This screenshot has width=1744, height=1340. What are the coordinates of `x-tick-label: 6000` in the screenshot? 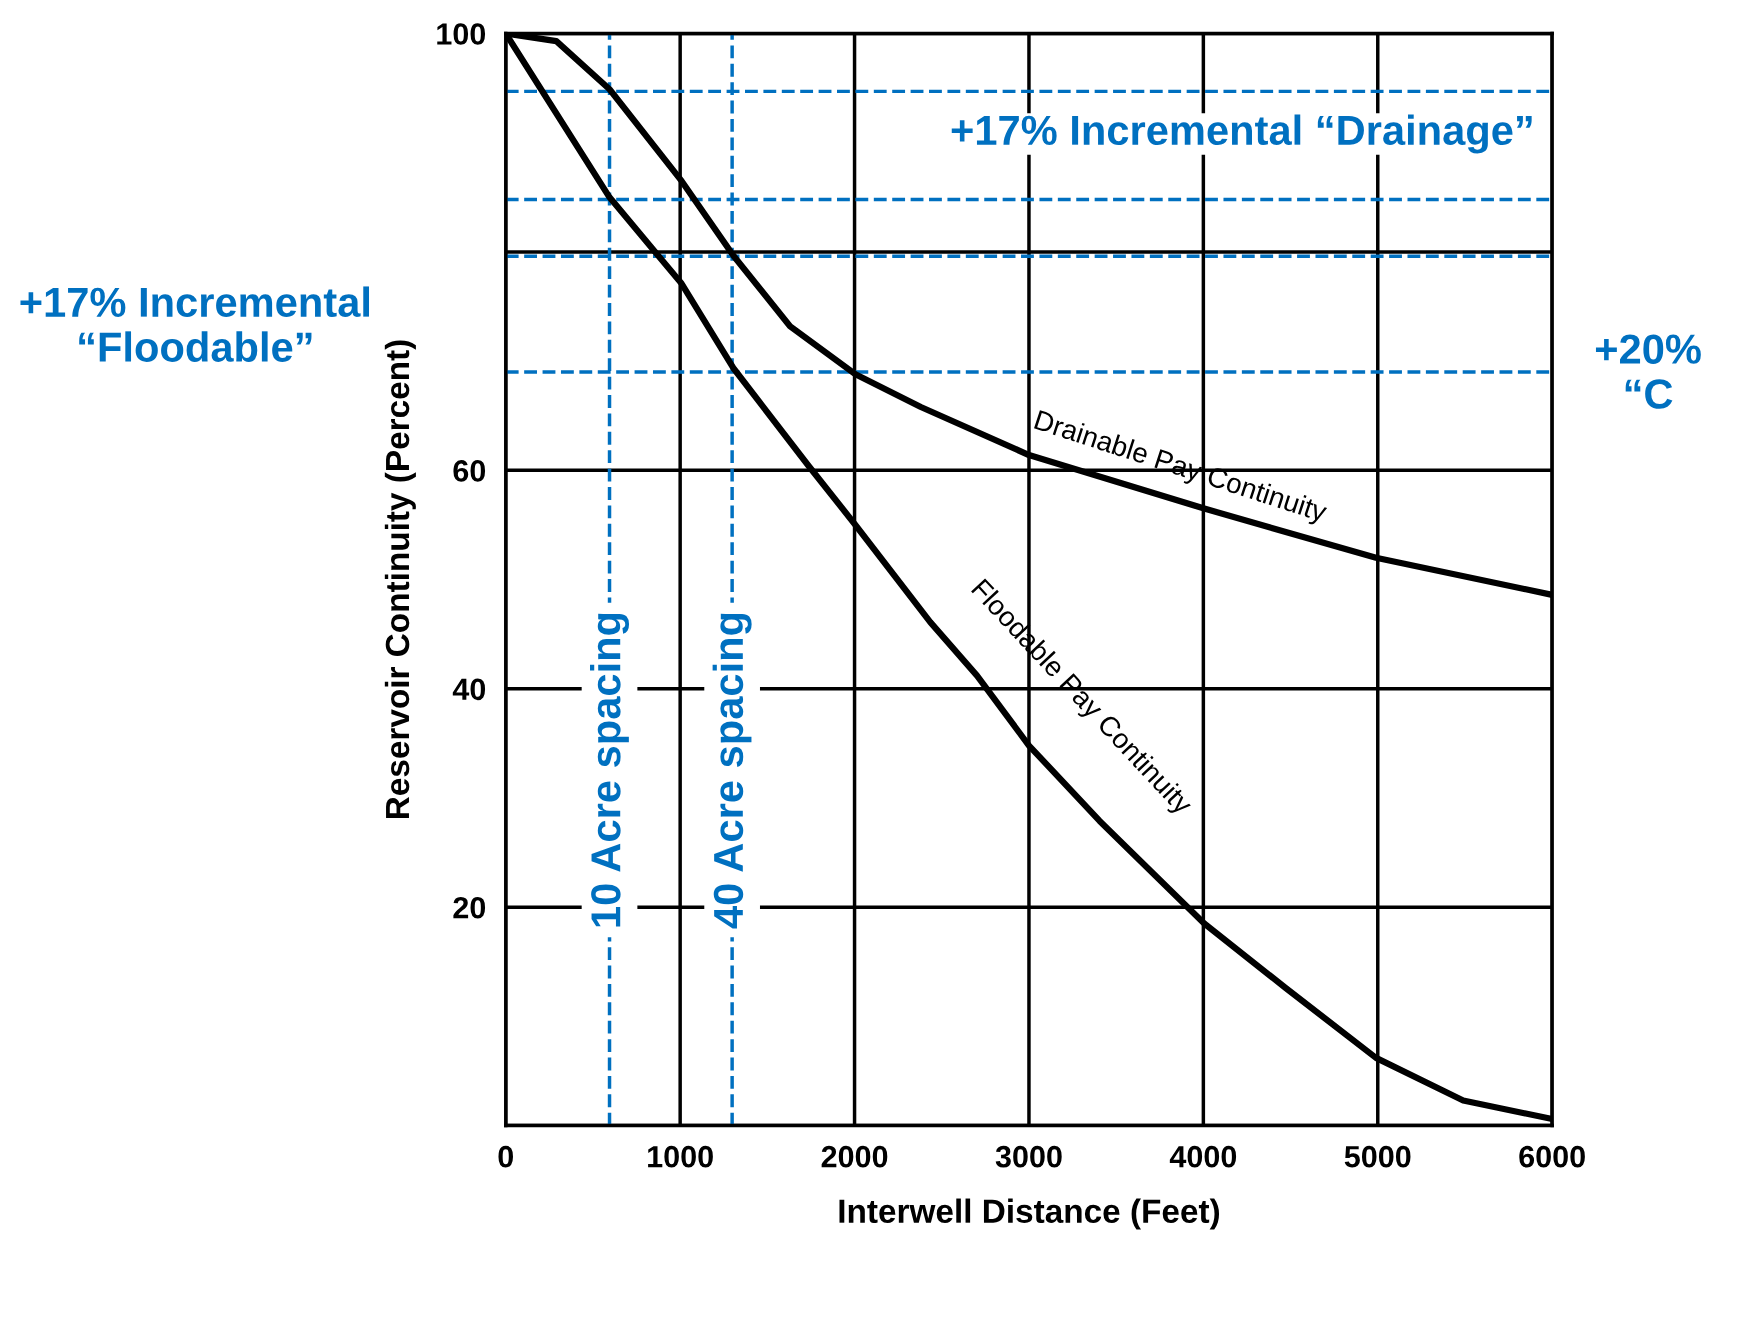 It's located at (1552, 1156).